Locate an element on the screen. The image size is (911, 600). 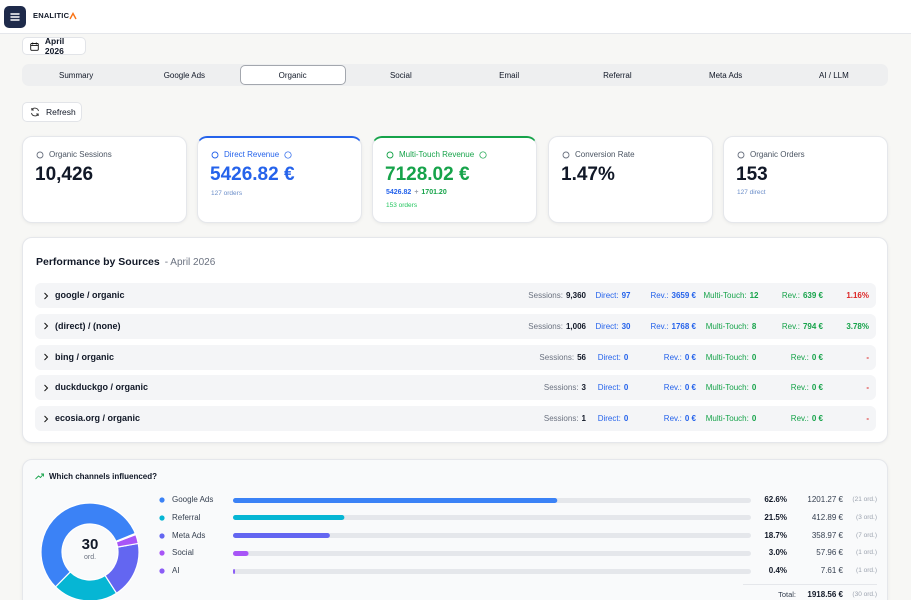
tab-label: Referral is located at coordinates (617, 75).